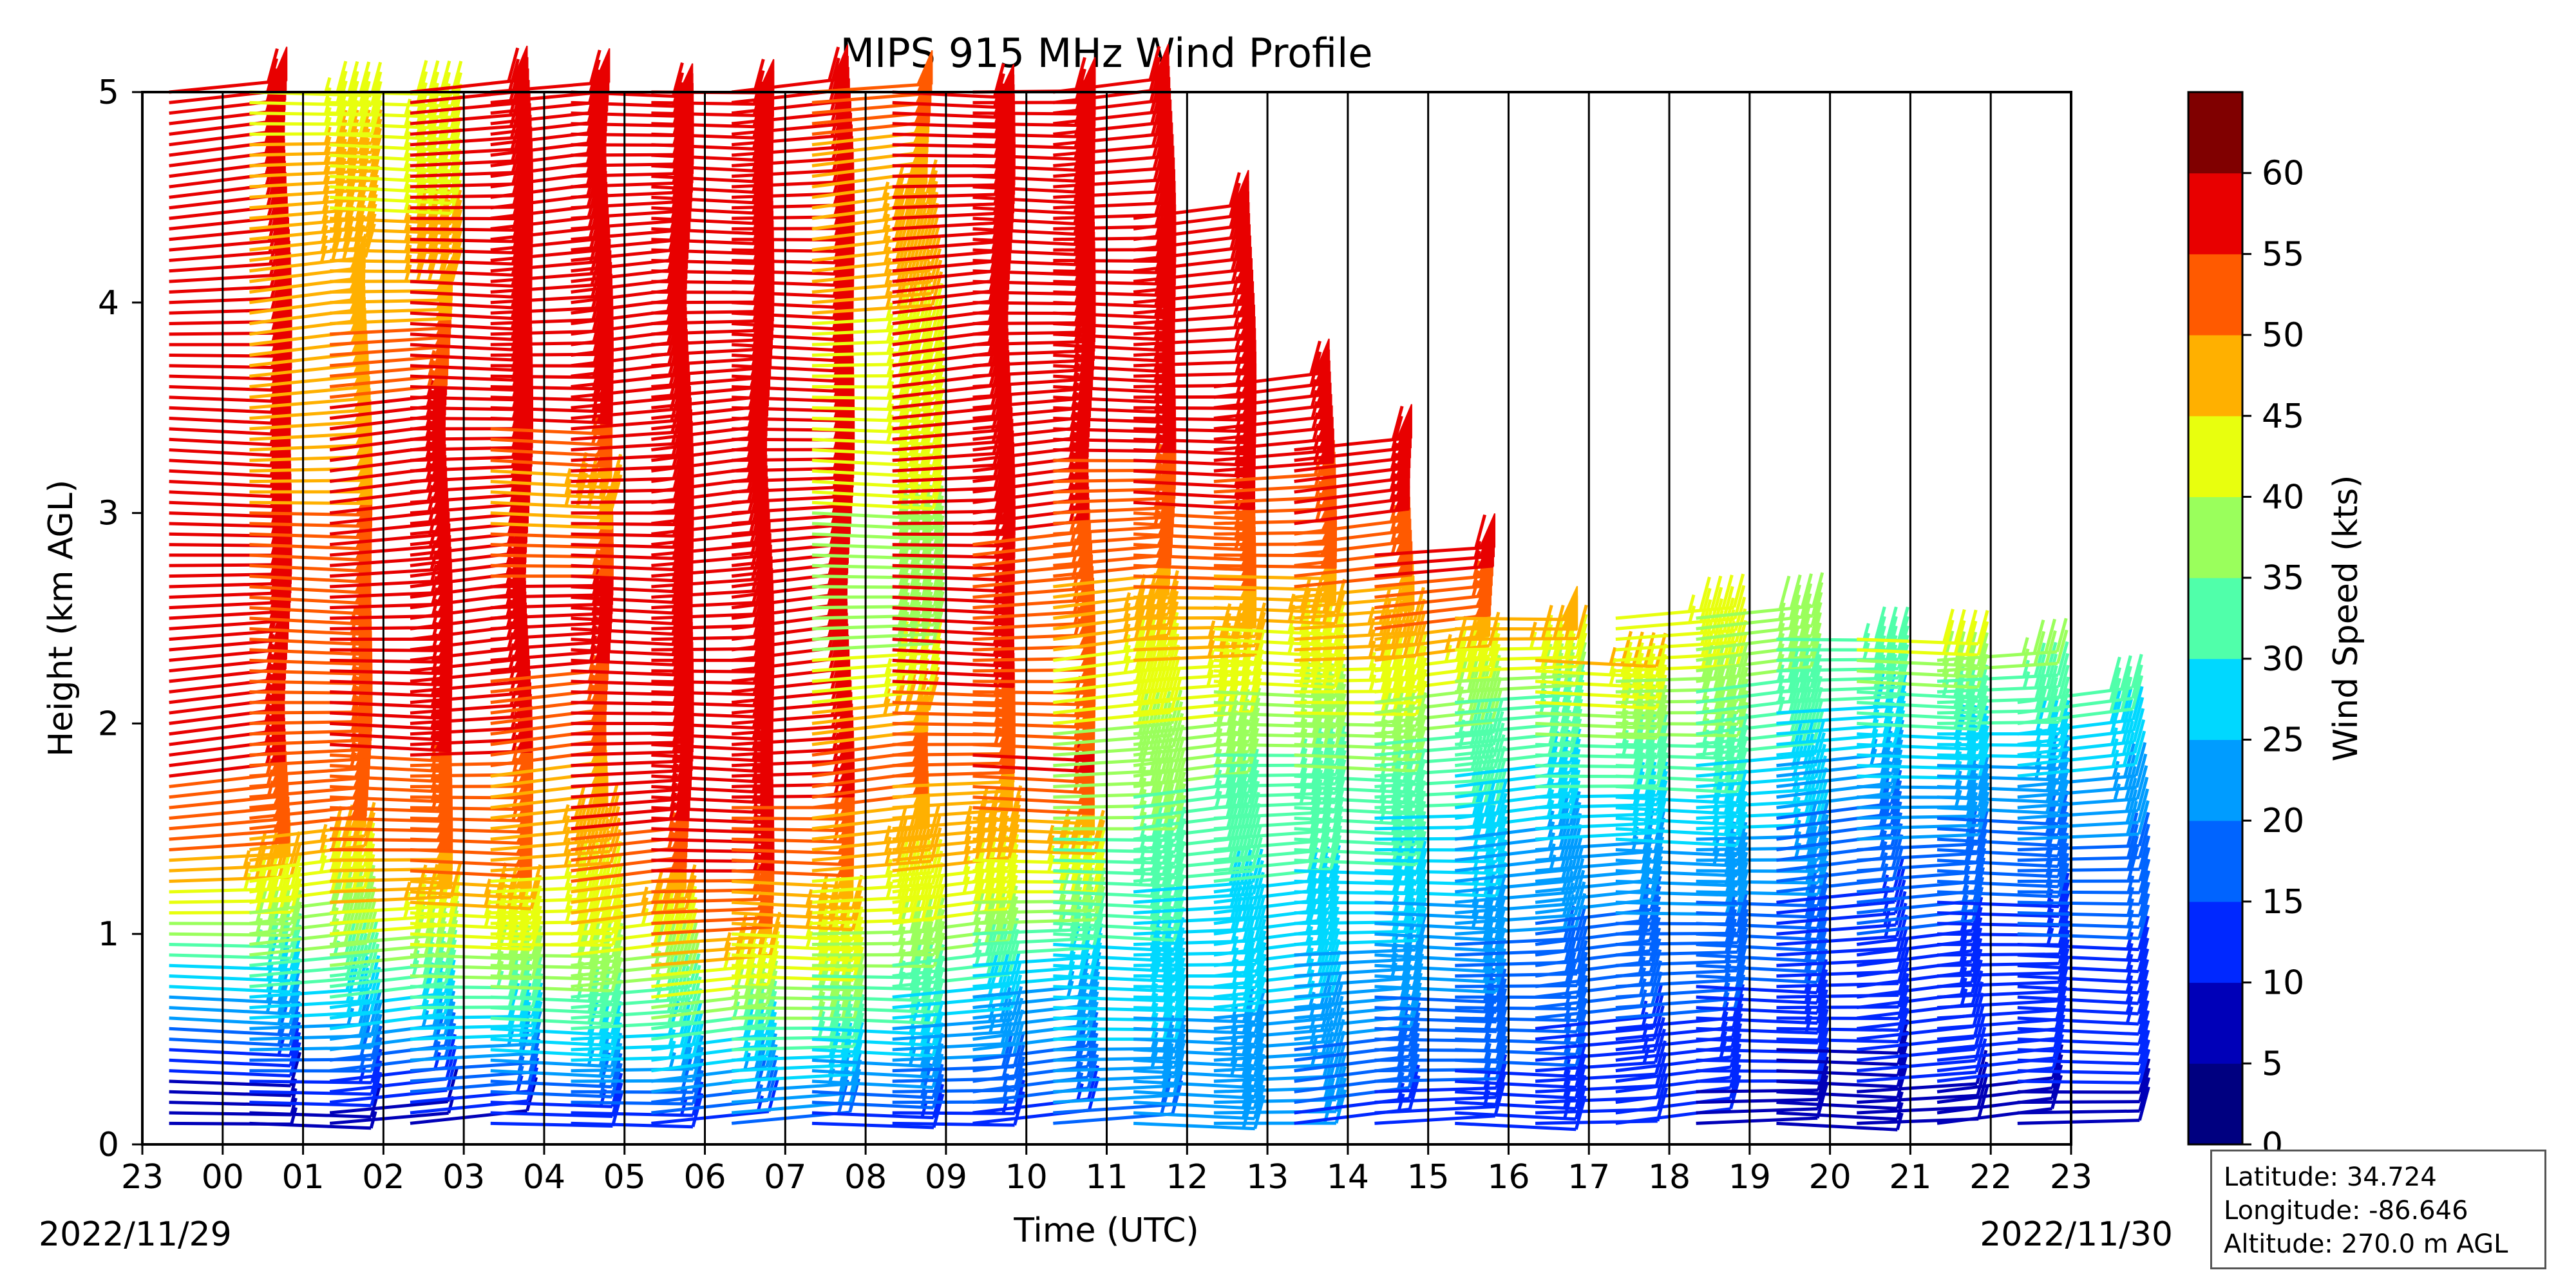  Describe the element at coordinates (1991, 1177) in the screenshot. I see `x-tick-label: 22` at that location.